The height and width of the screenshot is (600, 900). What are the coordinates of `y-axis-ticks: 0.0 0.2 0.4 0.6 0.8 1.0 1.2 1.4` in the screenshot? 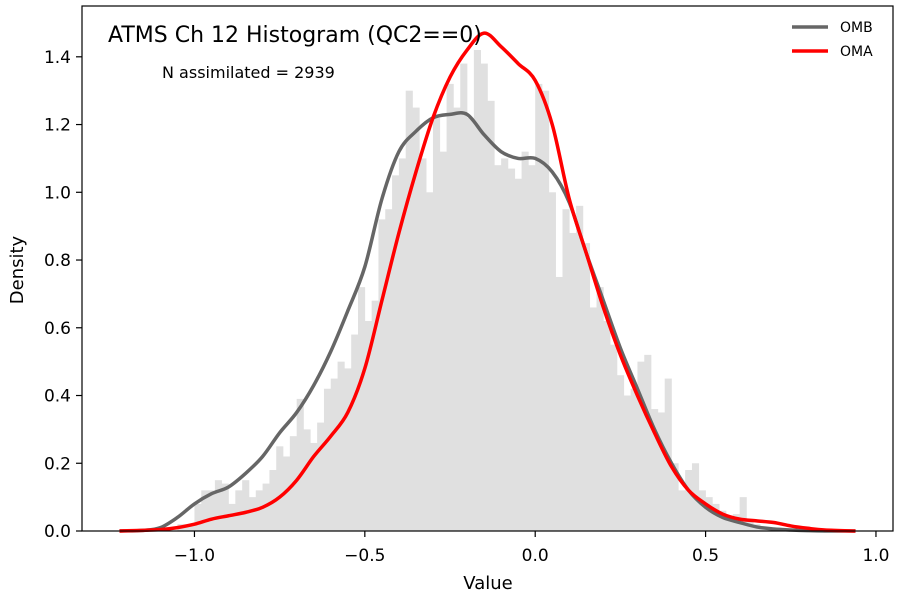 It's located at (63, 295).